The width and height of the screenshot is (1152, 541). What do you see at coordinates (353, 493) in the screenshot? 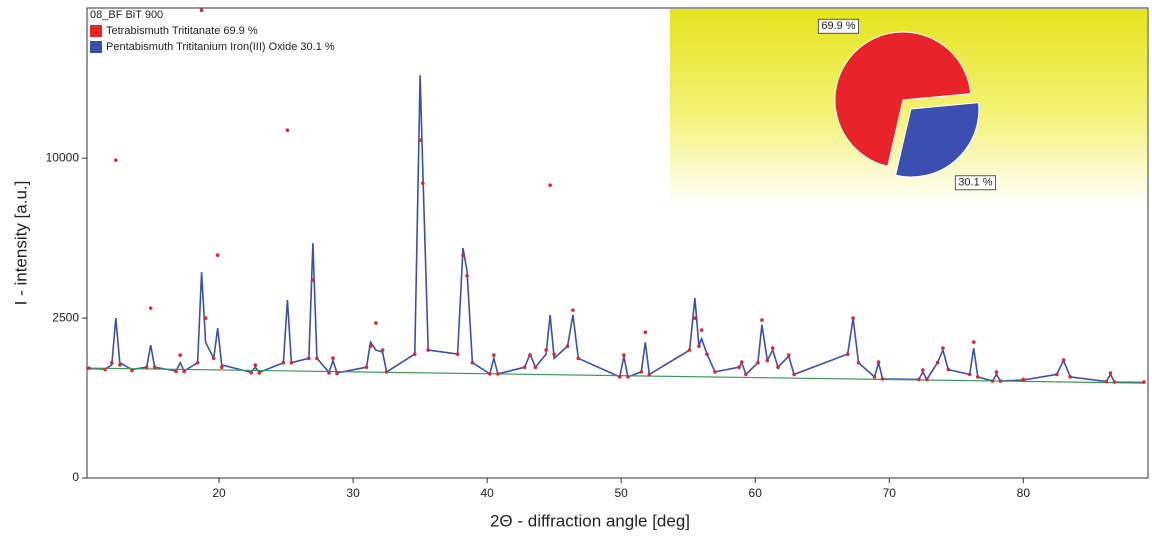
I see `x-tick-label: 30` at bounding box center [353, 493].